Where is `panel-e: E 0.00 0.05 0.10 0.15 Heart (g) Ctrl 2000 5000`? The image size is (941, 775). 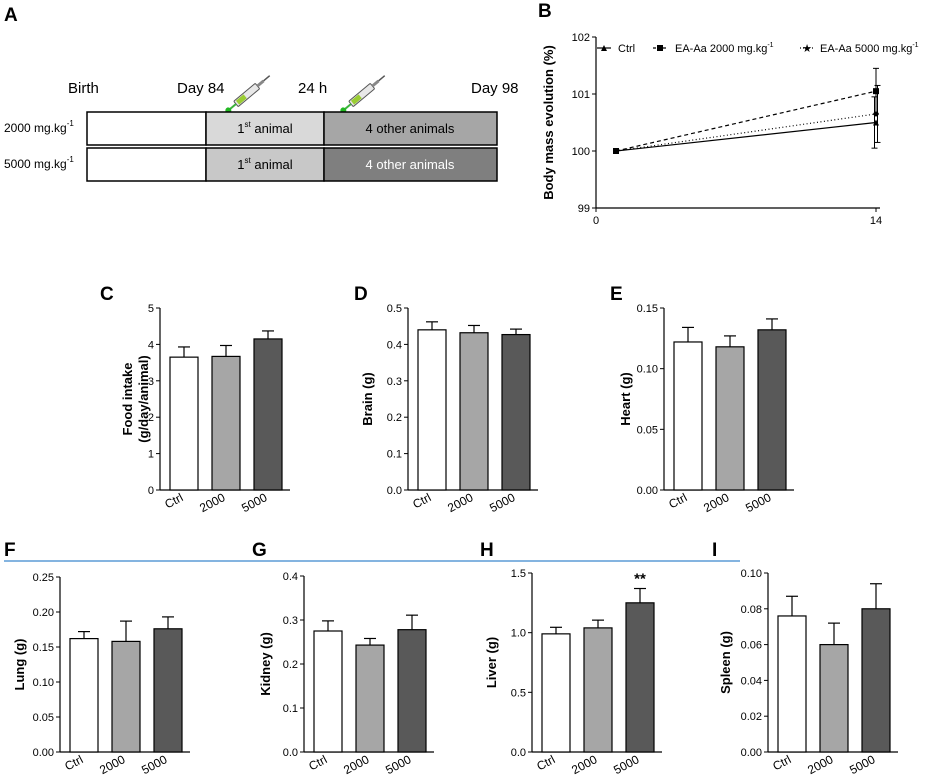
panel-e: E 0.00 0.05 0.10 0.15 Heart (g) Ctrl 2000 5000 is located at coordinates (702, 399).